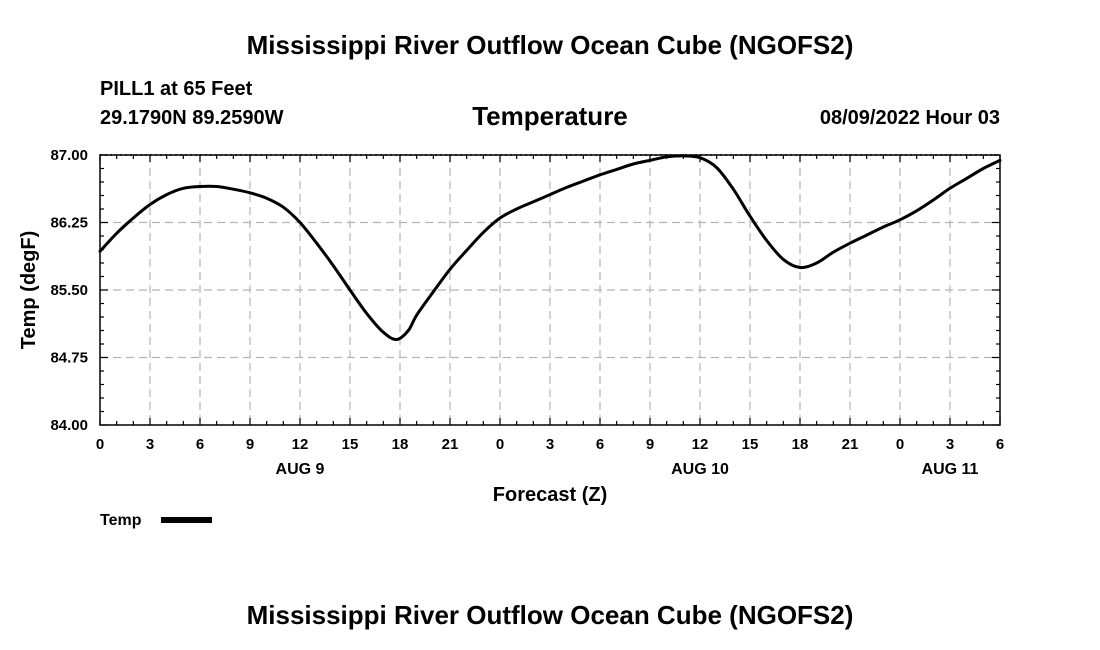 The width and height of the screenshot is (1100, 650). I want to click on date-label: AUG 10, so click(700, 469).